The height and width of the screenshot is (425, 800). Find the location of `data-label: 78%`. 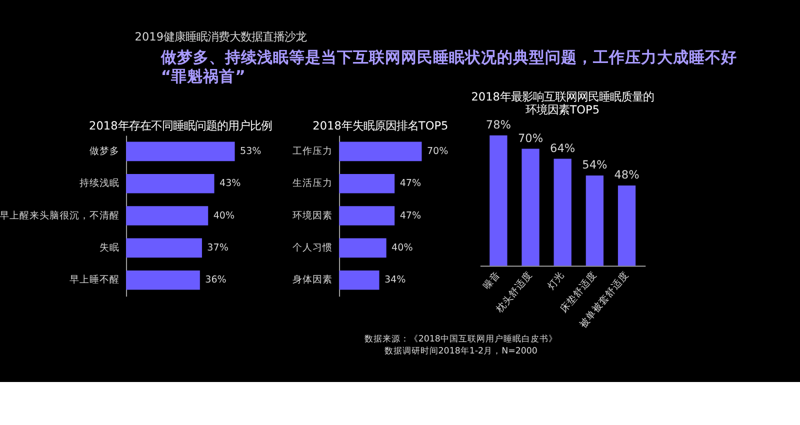

data-label: 78% is located at coordinates (499, 125).